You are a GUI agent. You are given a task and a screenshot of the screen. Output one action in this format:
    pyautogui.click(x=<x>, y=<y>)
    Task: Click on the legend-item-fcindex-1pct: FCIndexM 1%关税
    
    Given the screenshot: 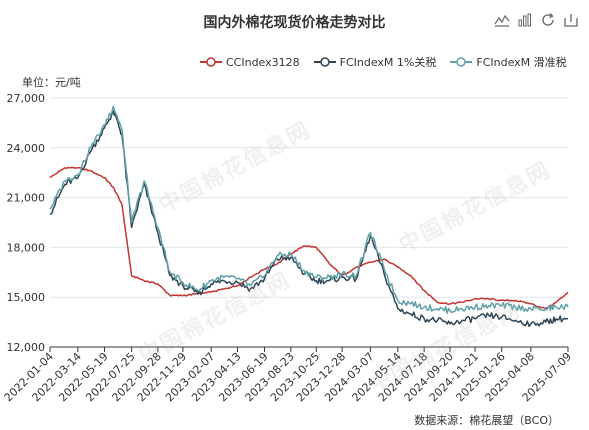 What is the action you would take?
    pyautogui.click(x=375, y=62)
    